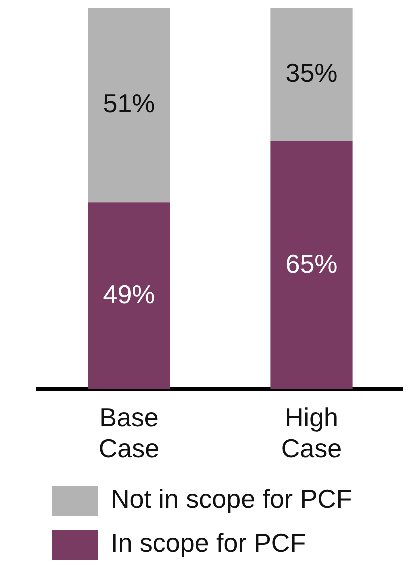  What do you see at coordinates (311, 433) in the screenshot?
I see `x-tick-label: High Case` at bounding box center [311, 433].